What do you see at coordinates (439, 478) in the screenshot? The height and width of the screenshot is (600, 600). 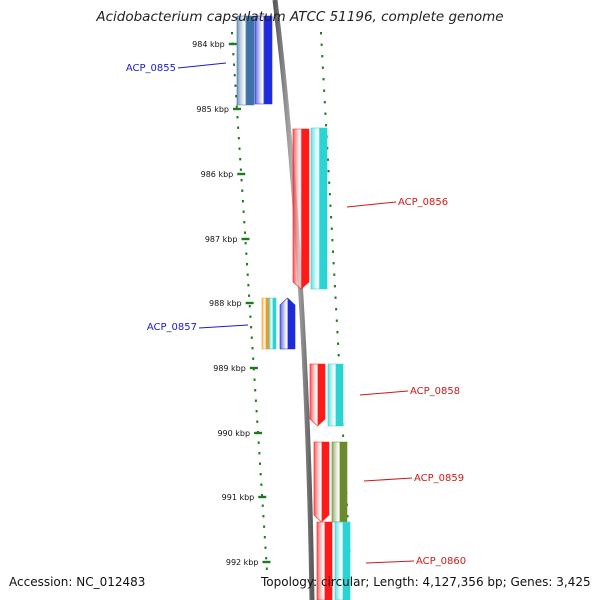 I see `feature-label: ACP_0859` at bounding box center [439, 478].